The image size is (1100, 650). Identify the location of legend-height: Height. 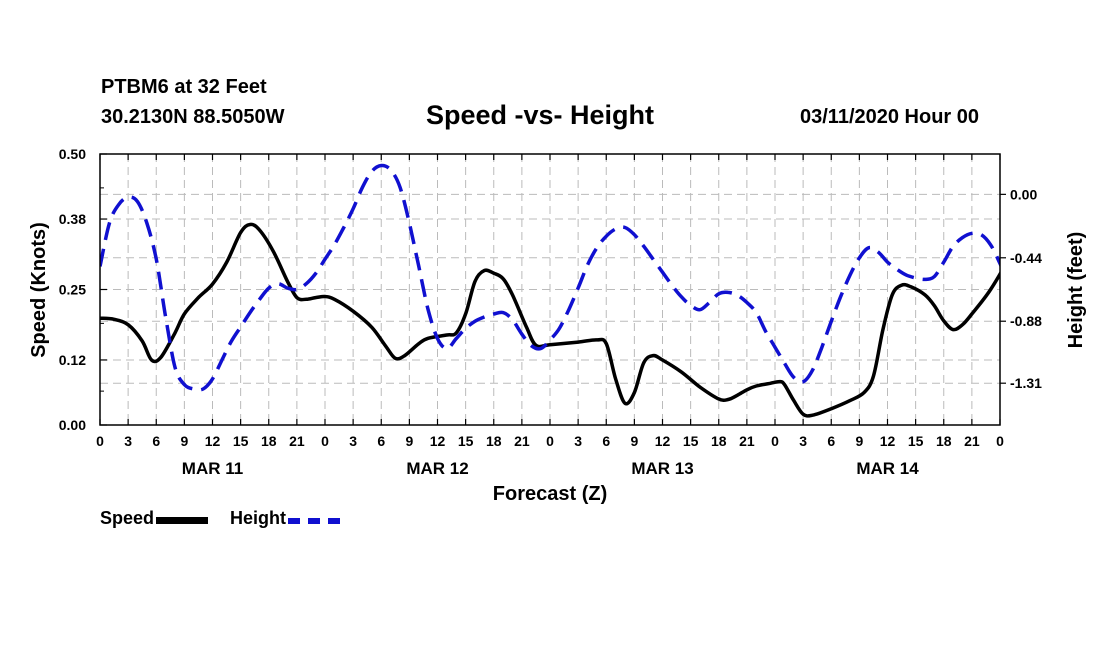
(285, 518).